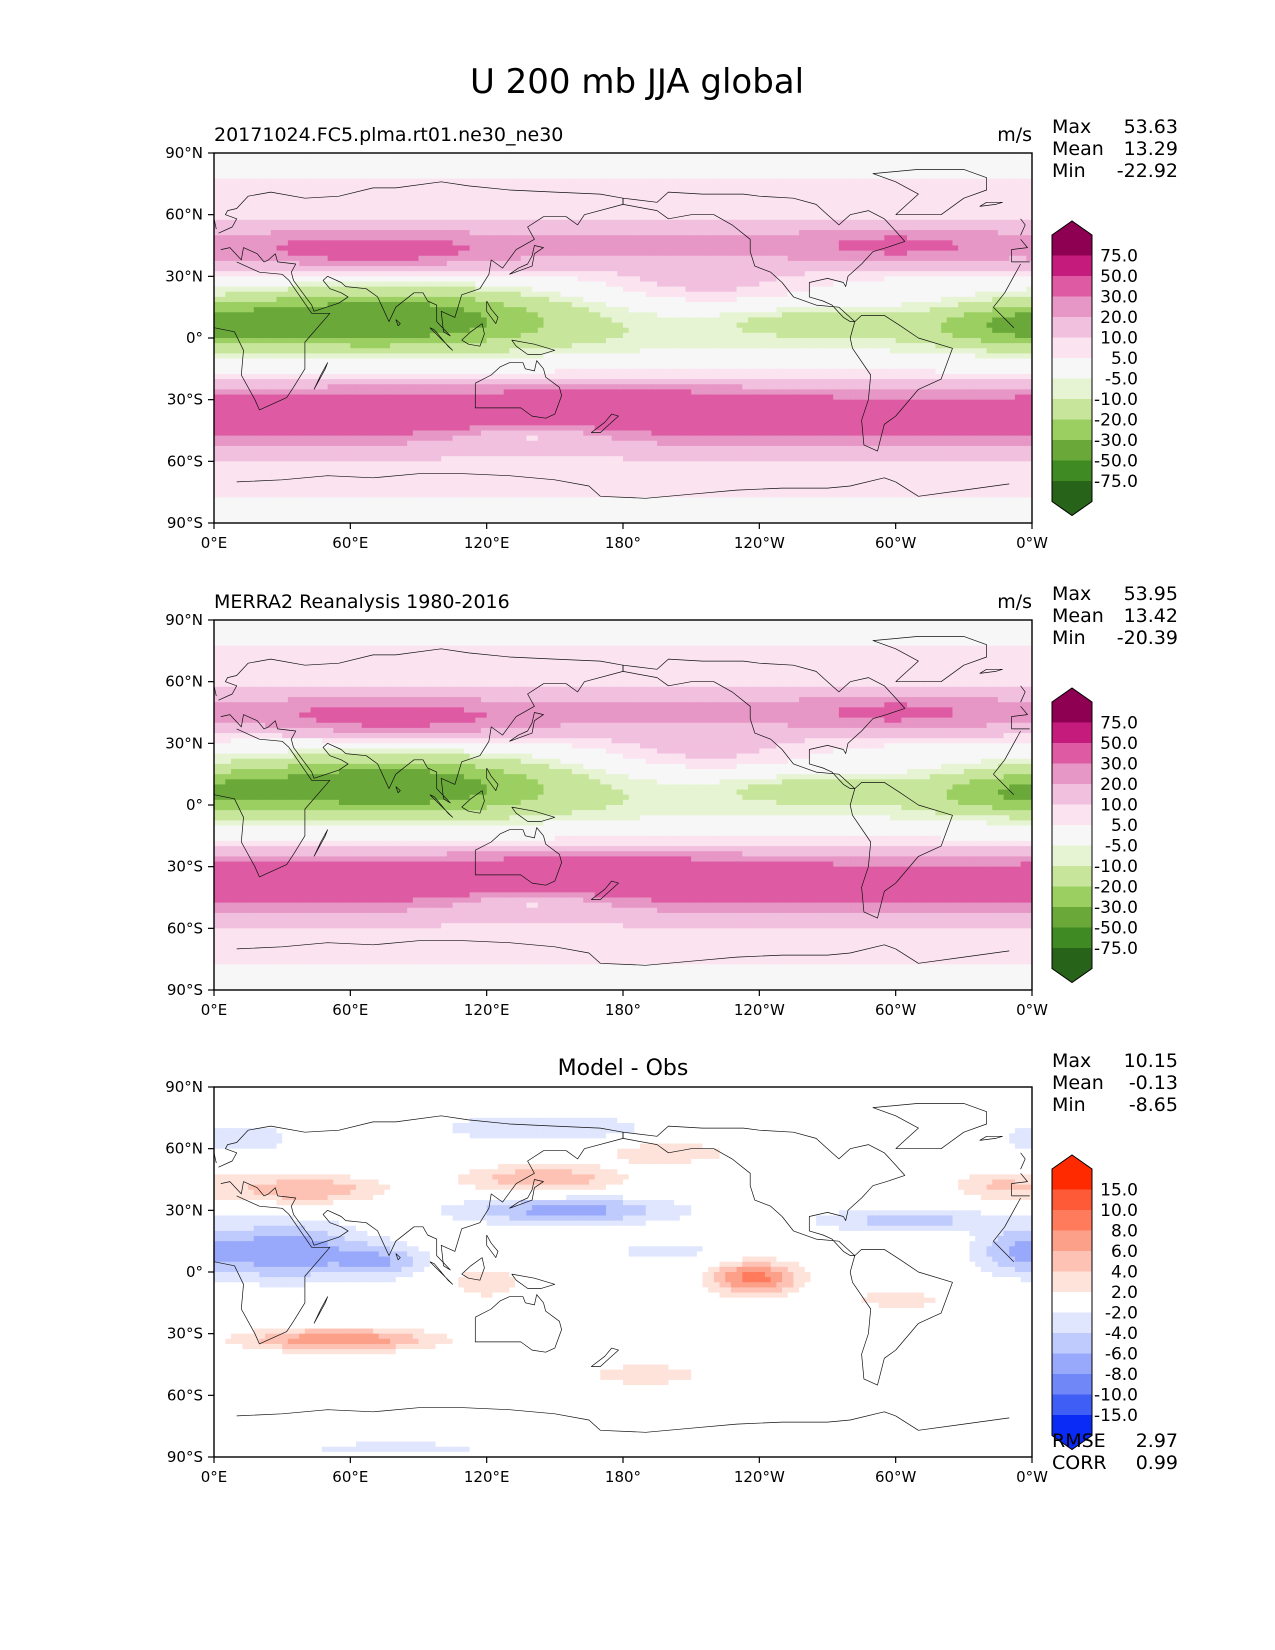 This screenshot has width=1275, height=1650. What do you see at coordinates (184, 1149) in the screenshot?
I see `y-tick-label: 60°N` at bounding box center [184, 1149].